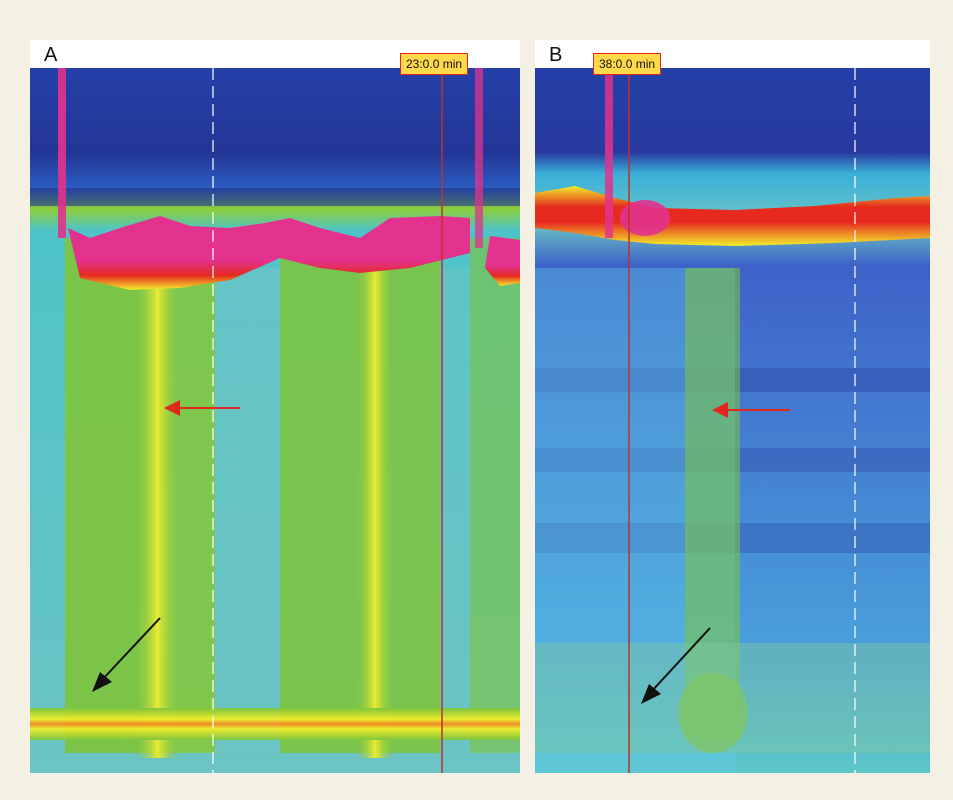 Image resolution: width=953 pixels, height=800 pixels. Describe the element at coordinates (502, 261) in the screenshot. I see `upper-pressure-band-a-right` at that location.